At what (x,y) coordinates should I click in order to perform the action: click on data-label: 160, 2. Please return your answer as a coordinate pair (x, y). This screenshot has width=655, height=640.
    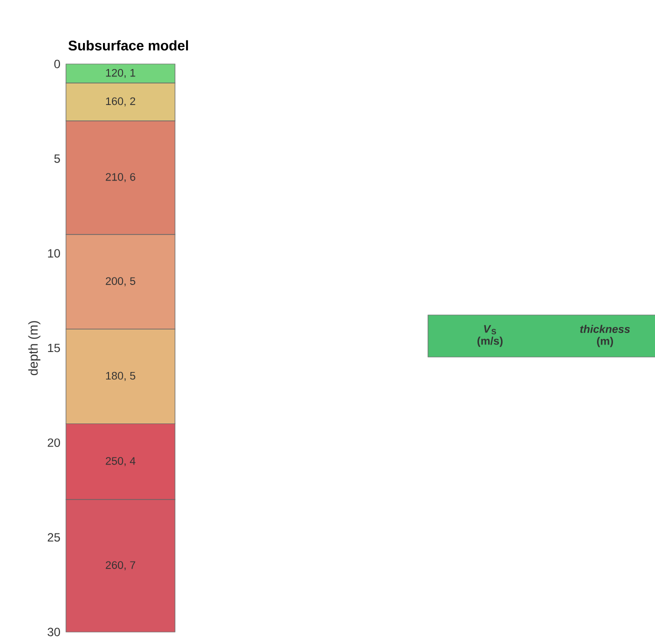
    Looking at the image, I should click on (121, 101).